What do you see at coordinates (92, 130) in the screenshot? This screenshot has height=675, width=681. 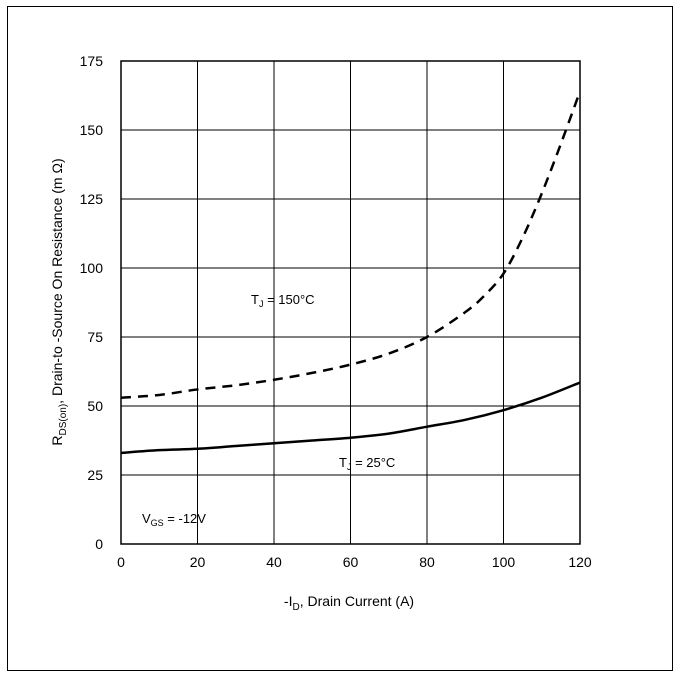 I see `y-tick-label: 150` at bounding box center [92, 130].